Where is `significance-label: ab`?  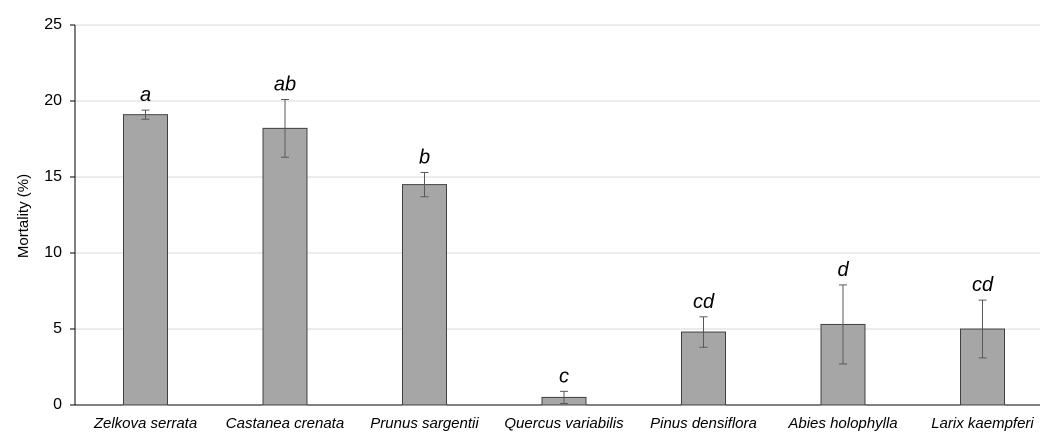
significance-label: ab is located at coordinates (285, 84).